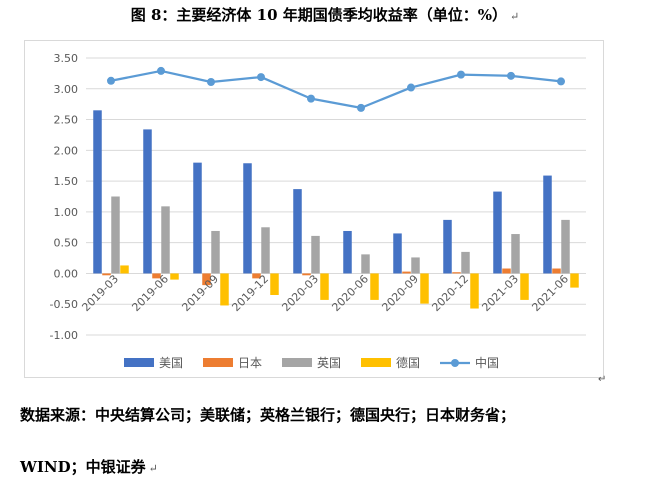 Image resolution: width=650 pixels, height=486 pixels. What do you see at coordinates (66, 58) in the screenshot?
I see `y-tick-label: 3.50` at bounding box center [66, 58].